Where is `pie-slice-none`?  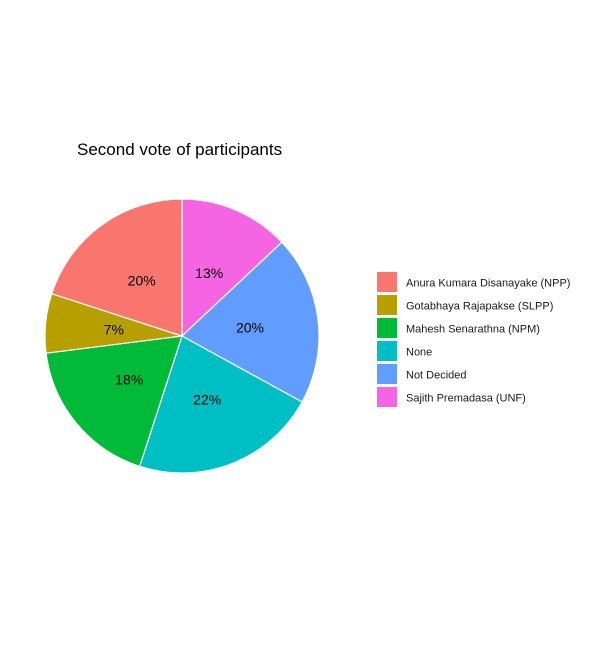
pie-slice-none is located at coordinates (220, 404).